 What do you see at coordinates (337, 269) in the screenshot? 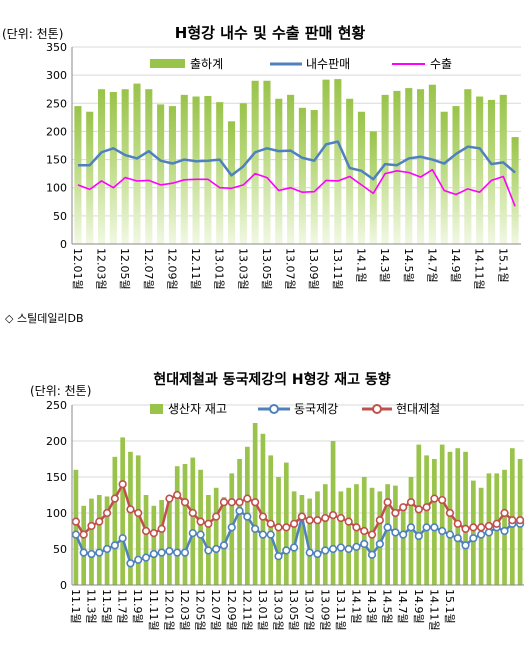
I see `x-tick-label: 13.11월` at bounding box center [337, 269].